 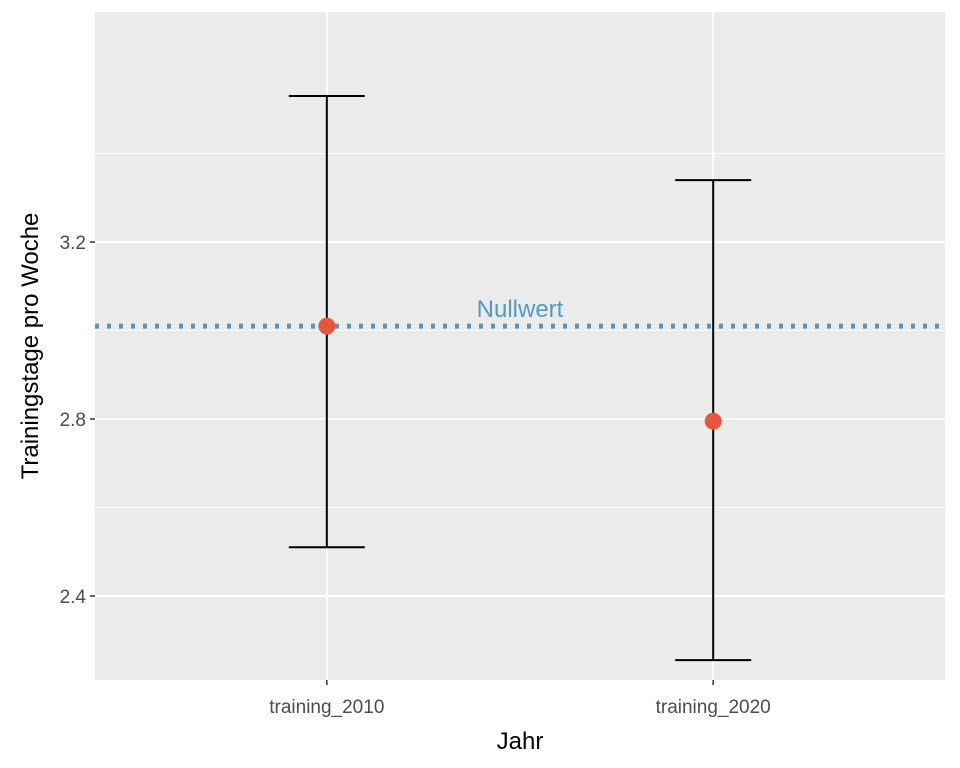 I want to click on x-tick-label: training_2020, so click(x=713, y=707).